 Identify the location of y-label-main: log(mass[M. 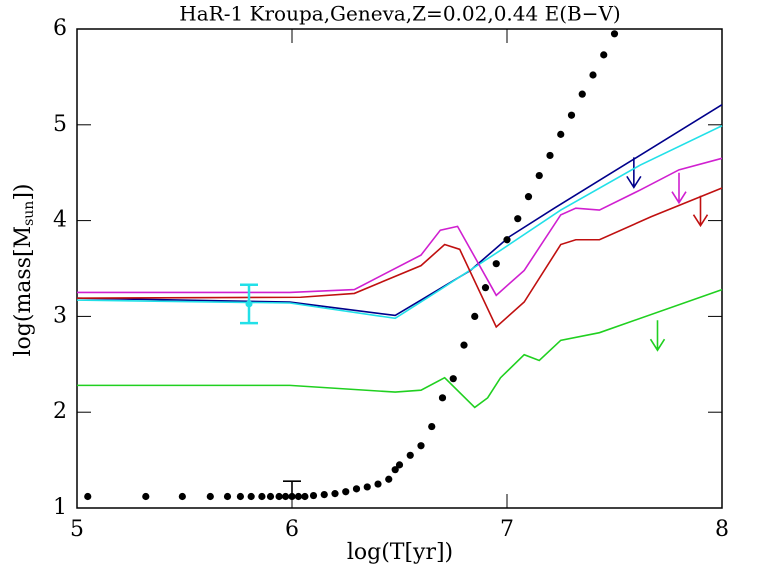
(23, 291).